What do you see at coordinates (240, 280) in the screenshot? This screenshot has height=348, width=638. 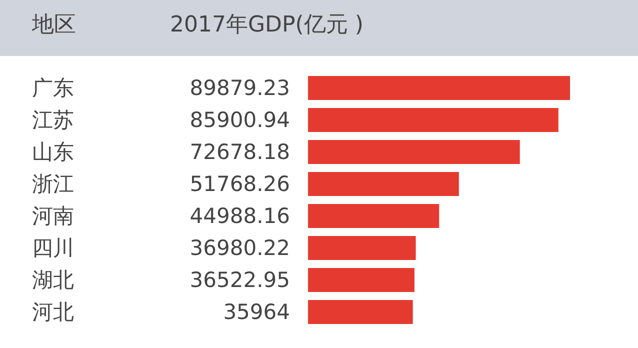 I see `data-label: 36522.95` at bounding box center [240, 280].